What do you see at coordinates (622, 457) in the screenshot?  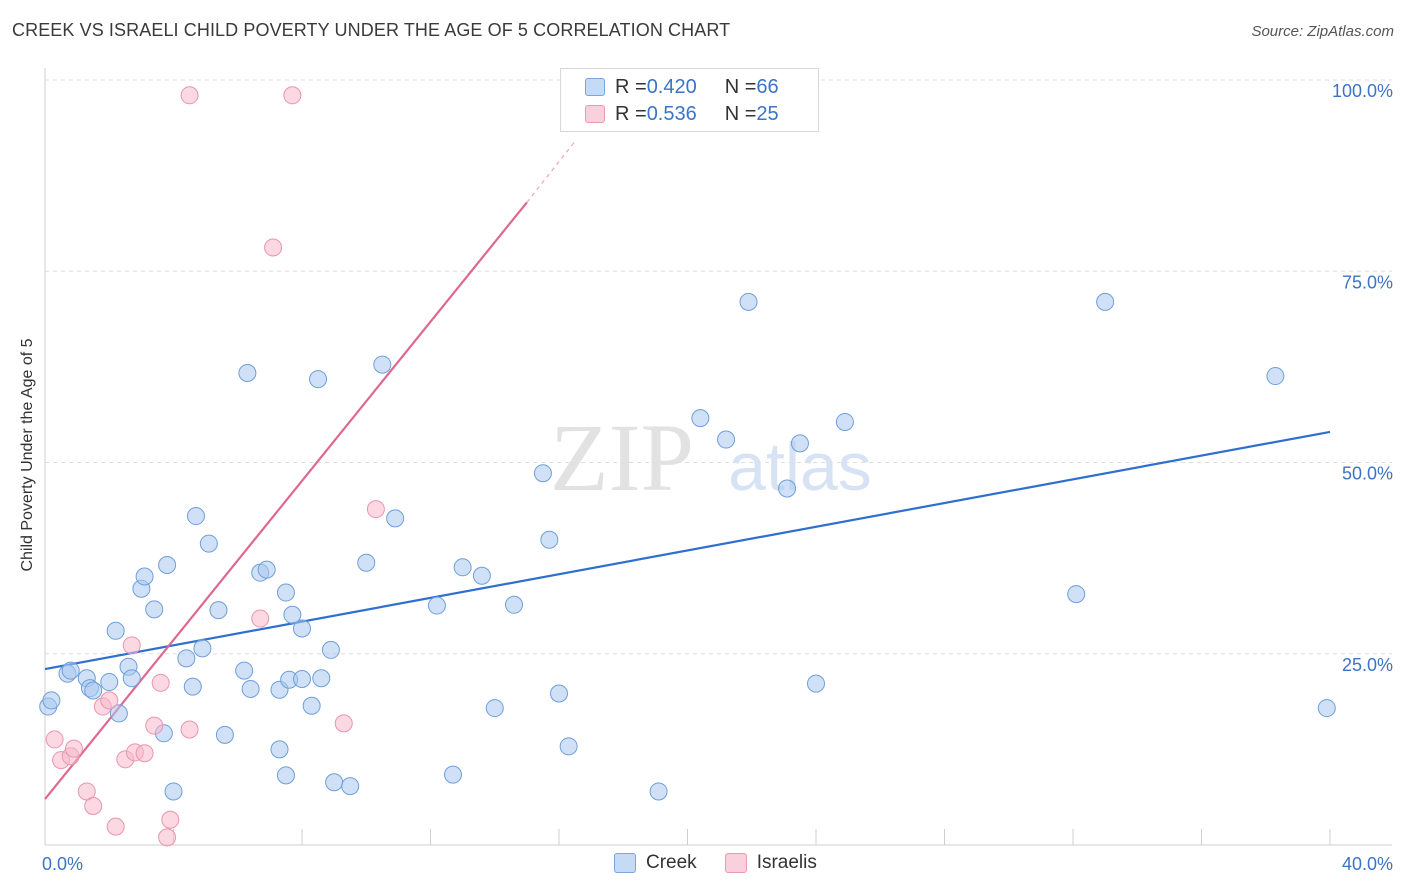 I see `watermark-zip: ZIP` at bounding box center [622, 457].